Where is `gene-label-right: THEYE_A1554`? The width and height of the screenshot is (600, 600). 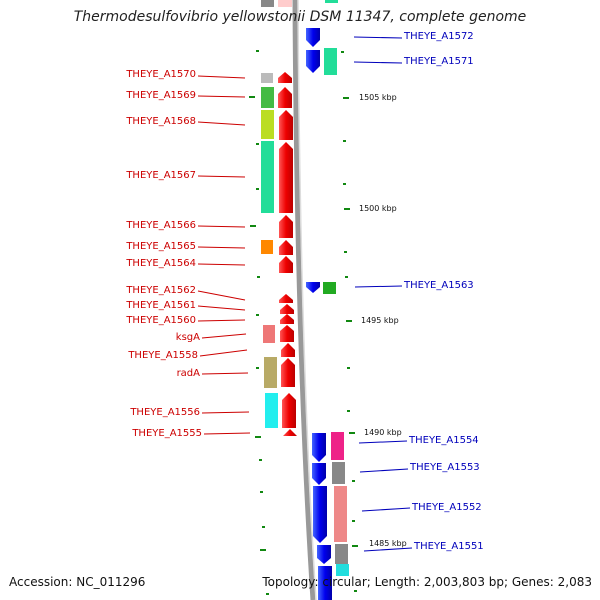 gene-label-right: THEYE_A1554 is located at coordinates (444, 440).